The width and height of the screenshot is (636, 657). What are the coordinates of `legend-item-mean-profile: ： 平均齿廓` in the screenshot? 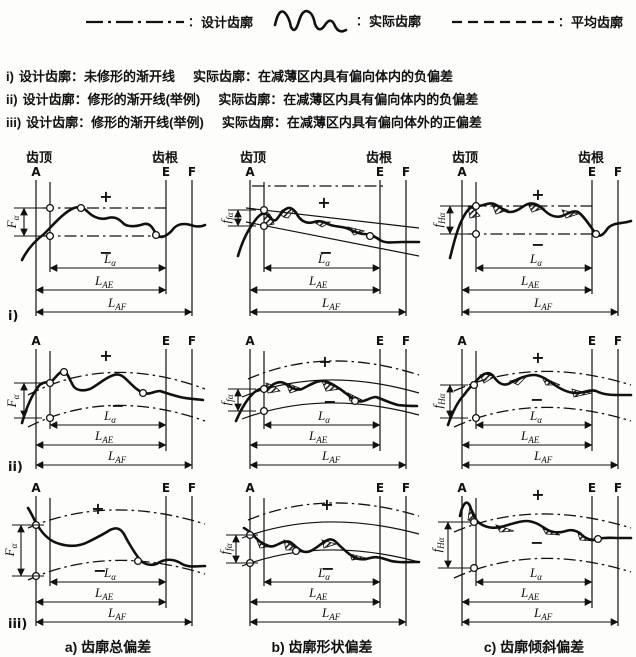 It's located at (536, 21).